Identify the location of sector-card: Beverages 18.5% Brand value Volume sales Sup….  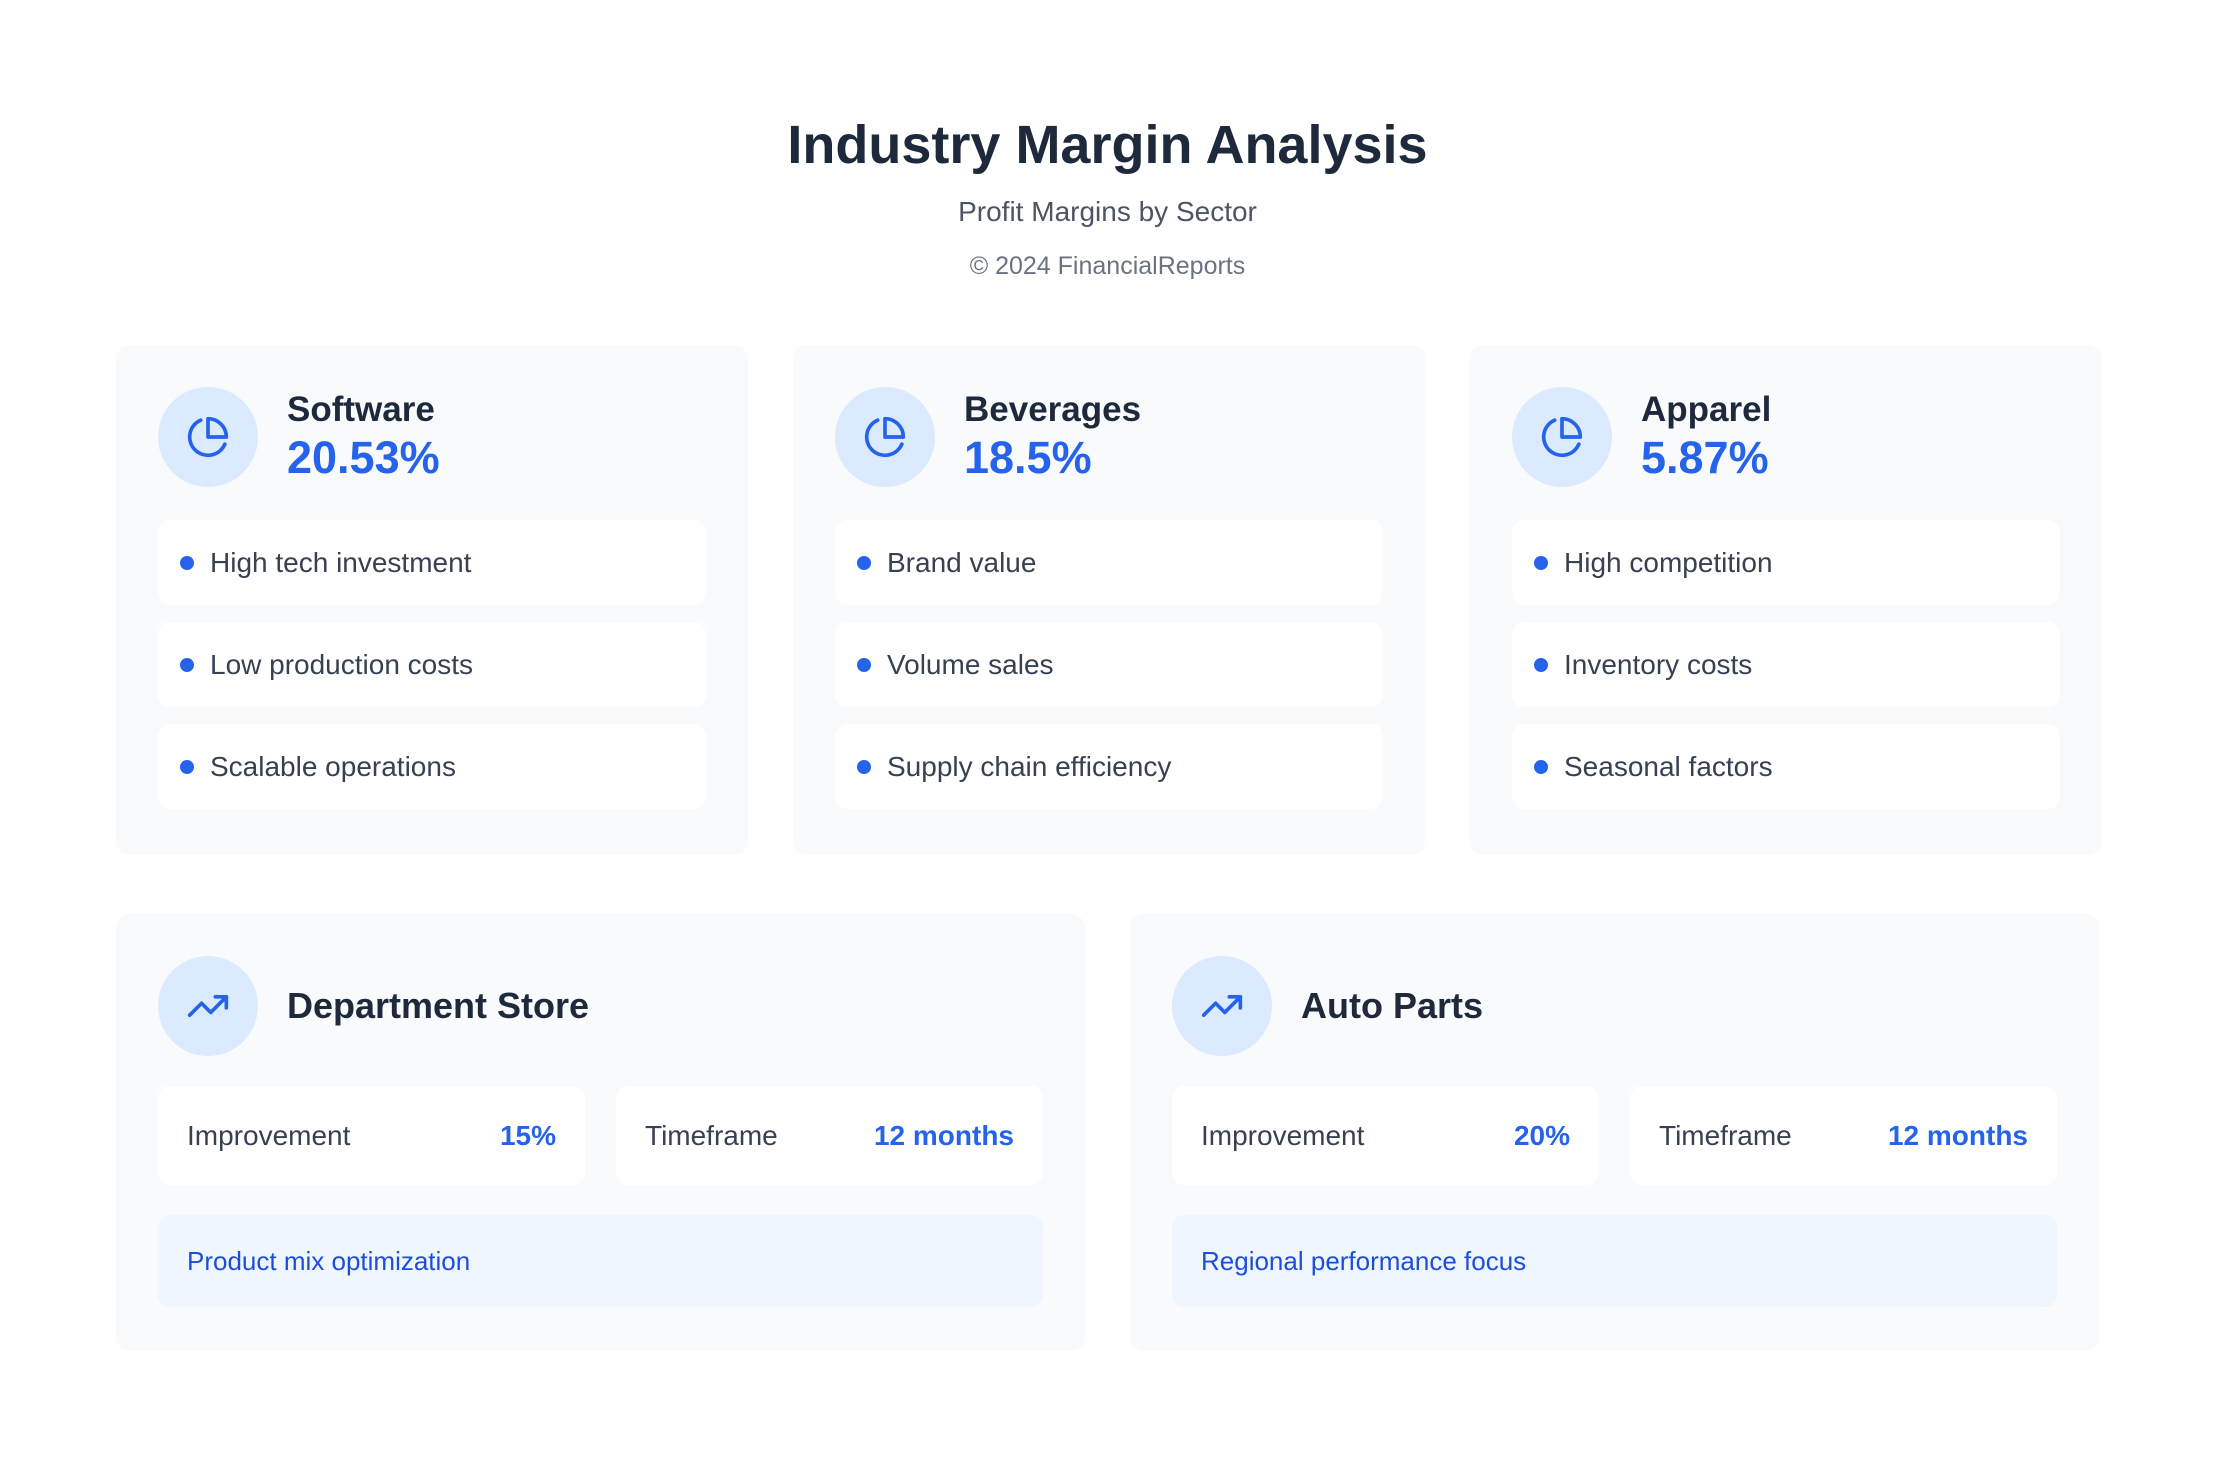
(1109, 600).